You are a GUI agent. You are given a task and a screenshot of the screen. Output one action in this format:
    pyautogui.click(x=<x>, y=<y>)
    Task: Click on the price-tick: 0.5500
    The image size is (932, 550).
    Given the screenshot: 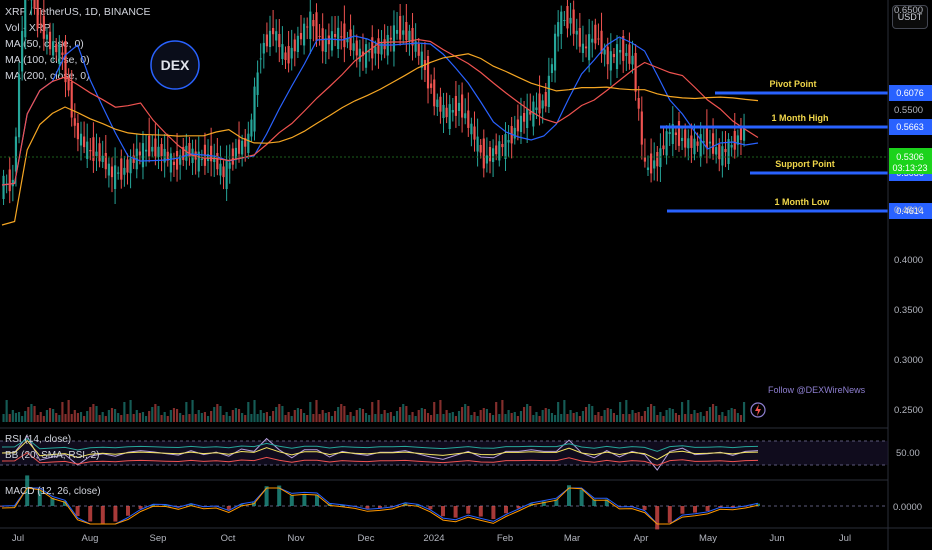 What is the action you would take?
    pyautogui.click(x=908, y=110)
    